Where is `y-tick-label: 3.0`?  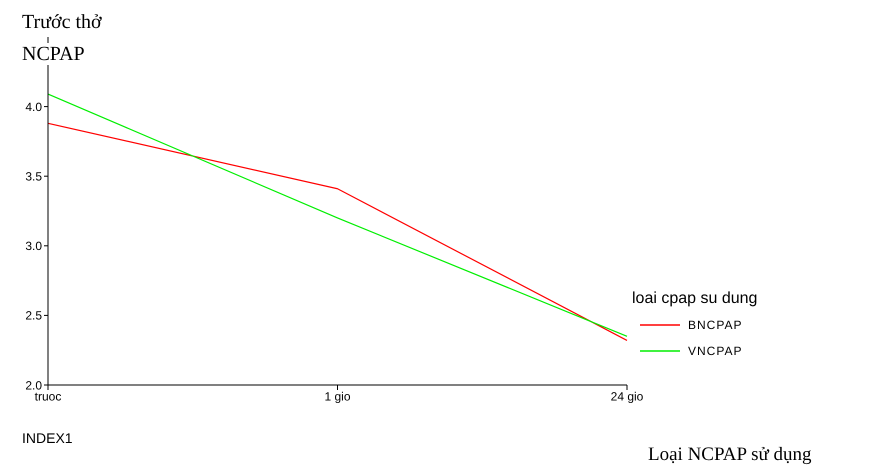 y-tick-label: 3.0 is located at coordinates (33, 246).